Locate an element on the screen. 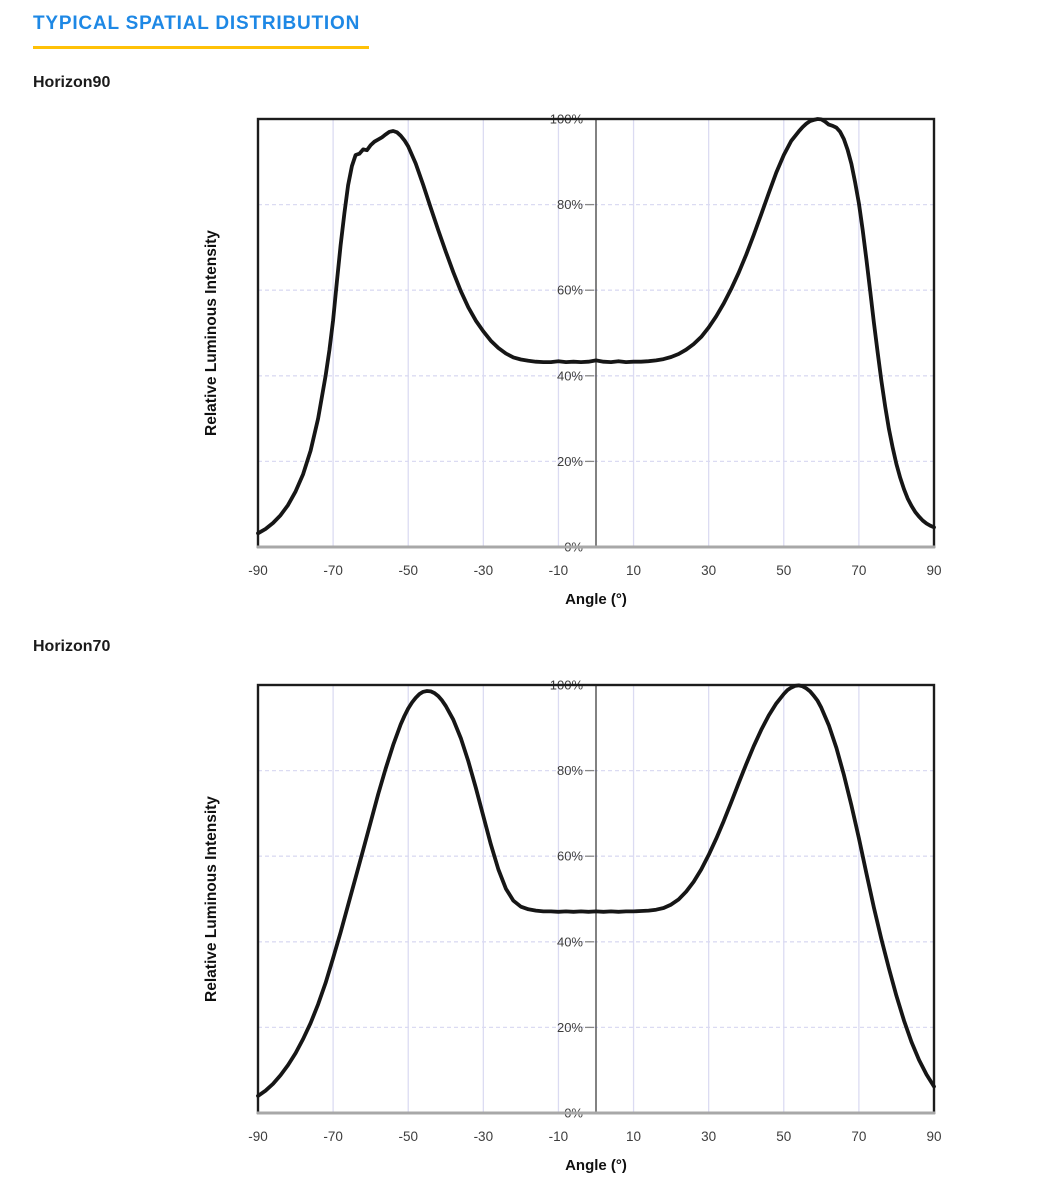 The image size is (1059, 1200). section-label-horizon70: Horizon70 is located at coordinates (72, 646).